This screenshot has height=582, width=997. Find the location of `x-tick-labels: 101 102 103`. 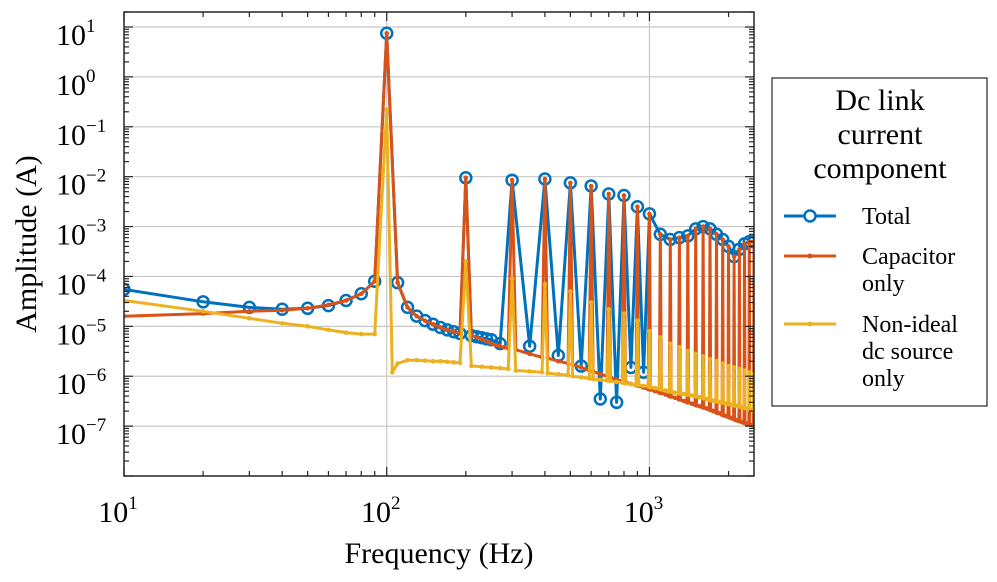

x-tick-labels: 101 102 103 is located at coordinates (380, 511).